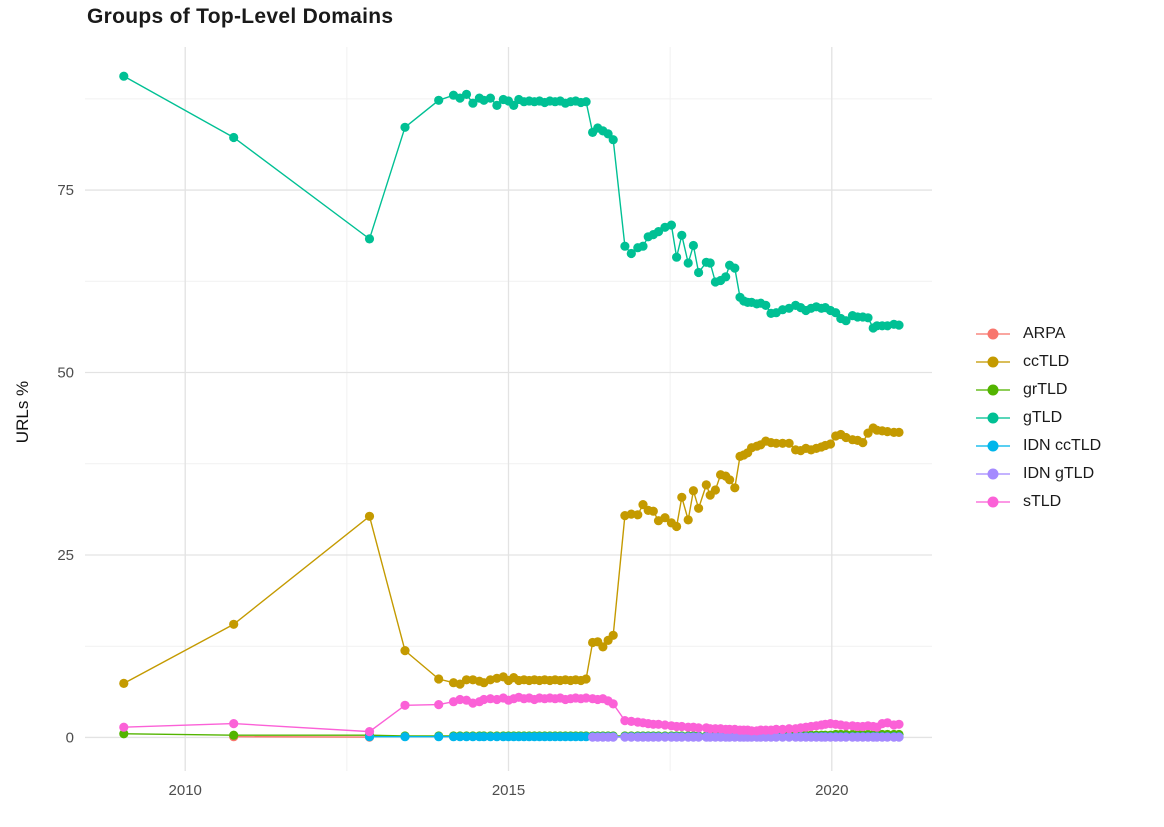  What do you see at coordinates (1046, 361) in the screenshot?
I see `legend-label: ccTLD` at bounding box center [1046, 361].